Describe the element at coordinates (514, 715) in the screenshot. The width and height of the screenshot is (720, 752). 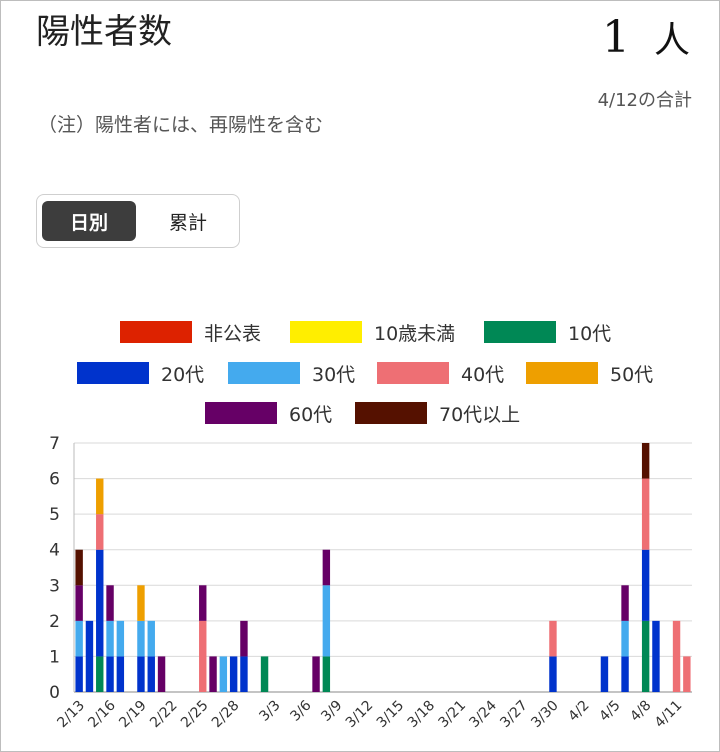
I see `x-tick-label: 3/27` at that location.